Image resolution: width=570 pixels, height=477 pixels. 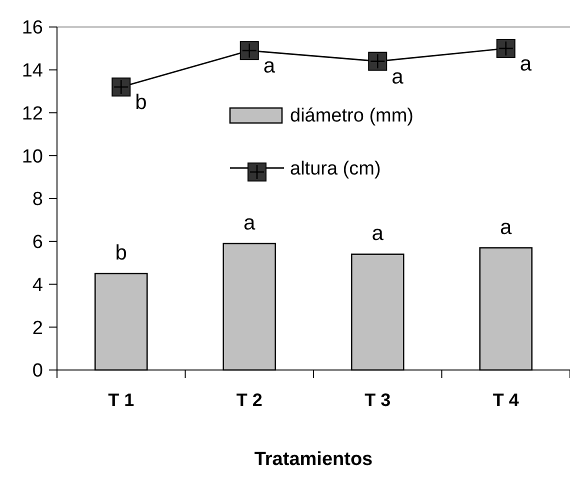 What do you see at coordinates (37, 243) in the screenshot?
I see `y-tick-label: 6` at bounding box center [37, 243].